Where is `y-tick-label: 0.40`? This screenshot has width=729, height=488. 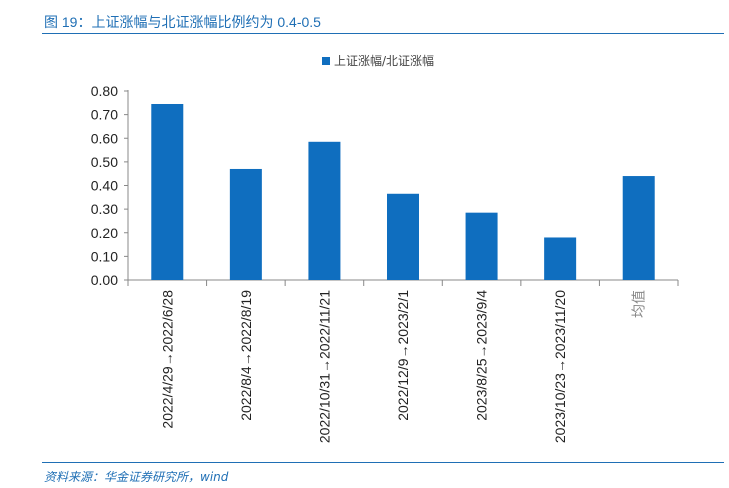 y-tick-label: 0.40 is located at coordinates (104, 186).